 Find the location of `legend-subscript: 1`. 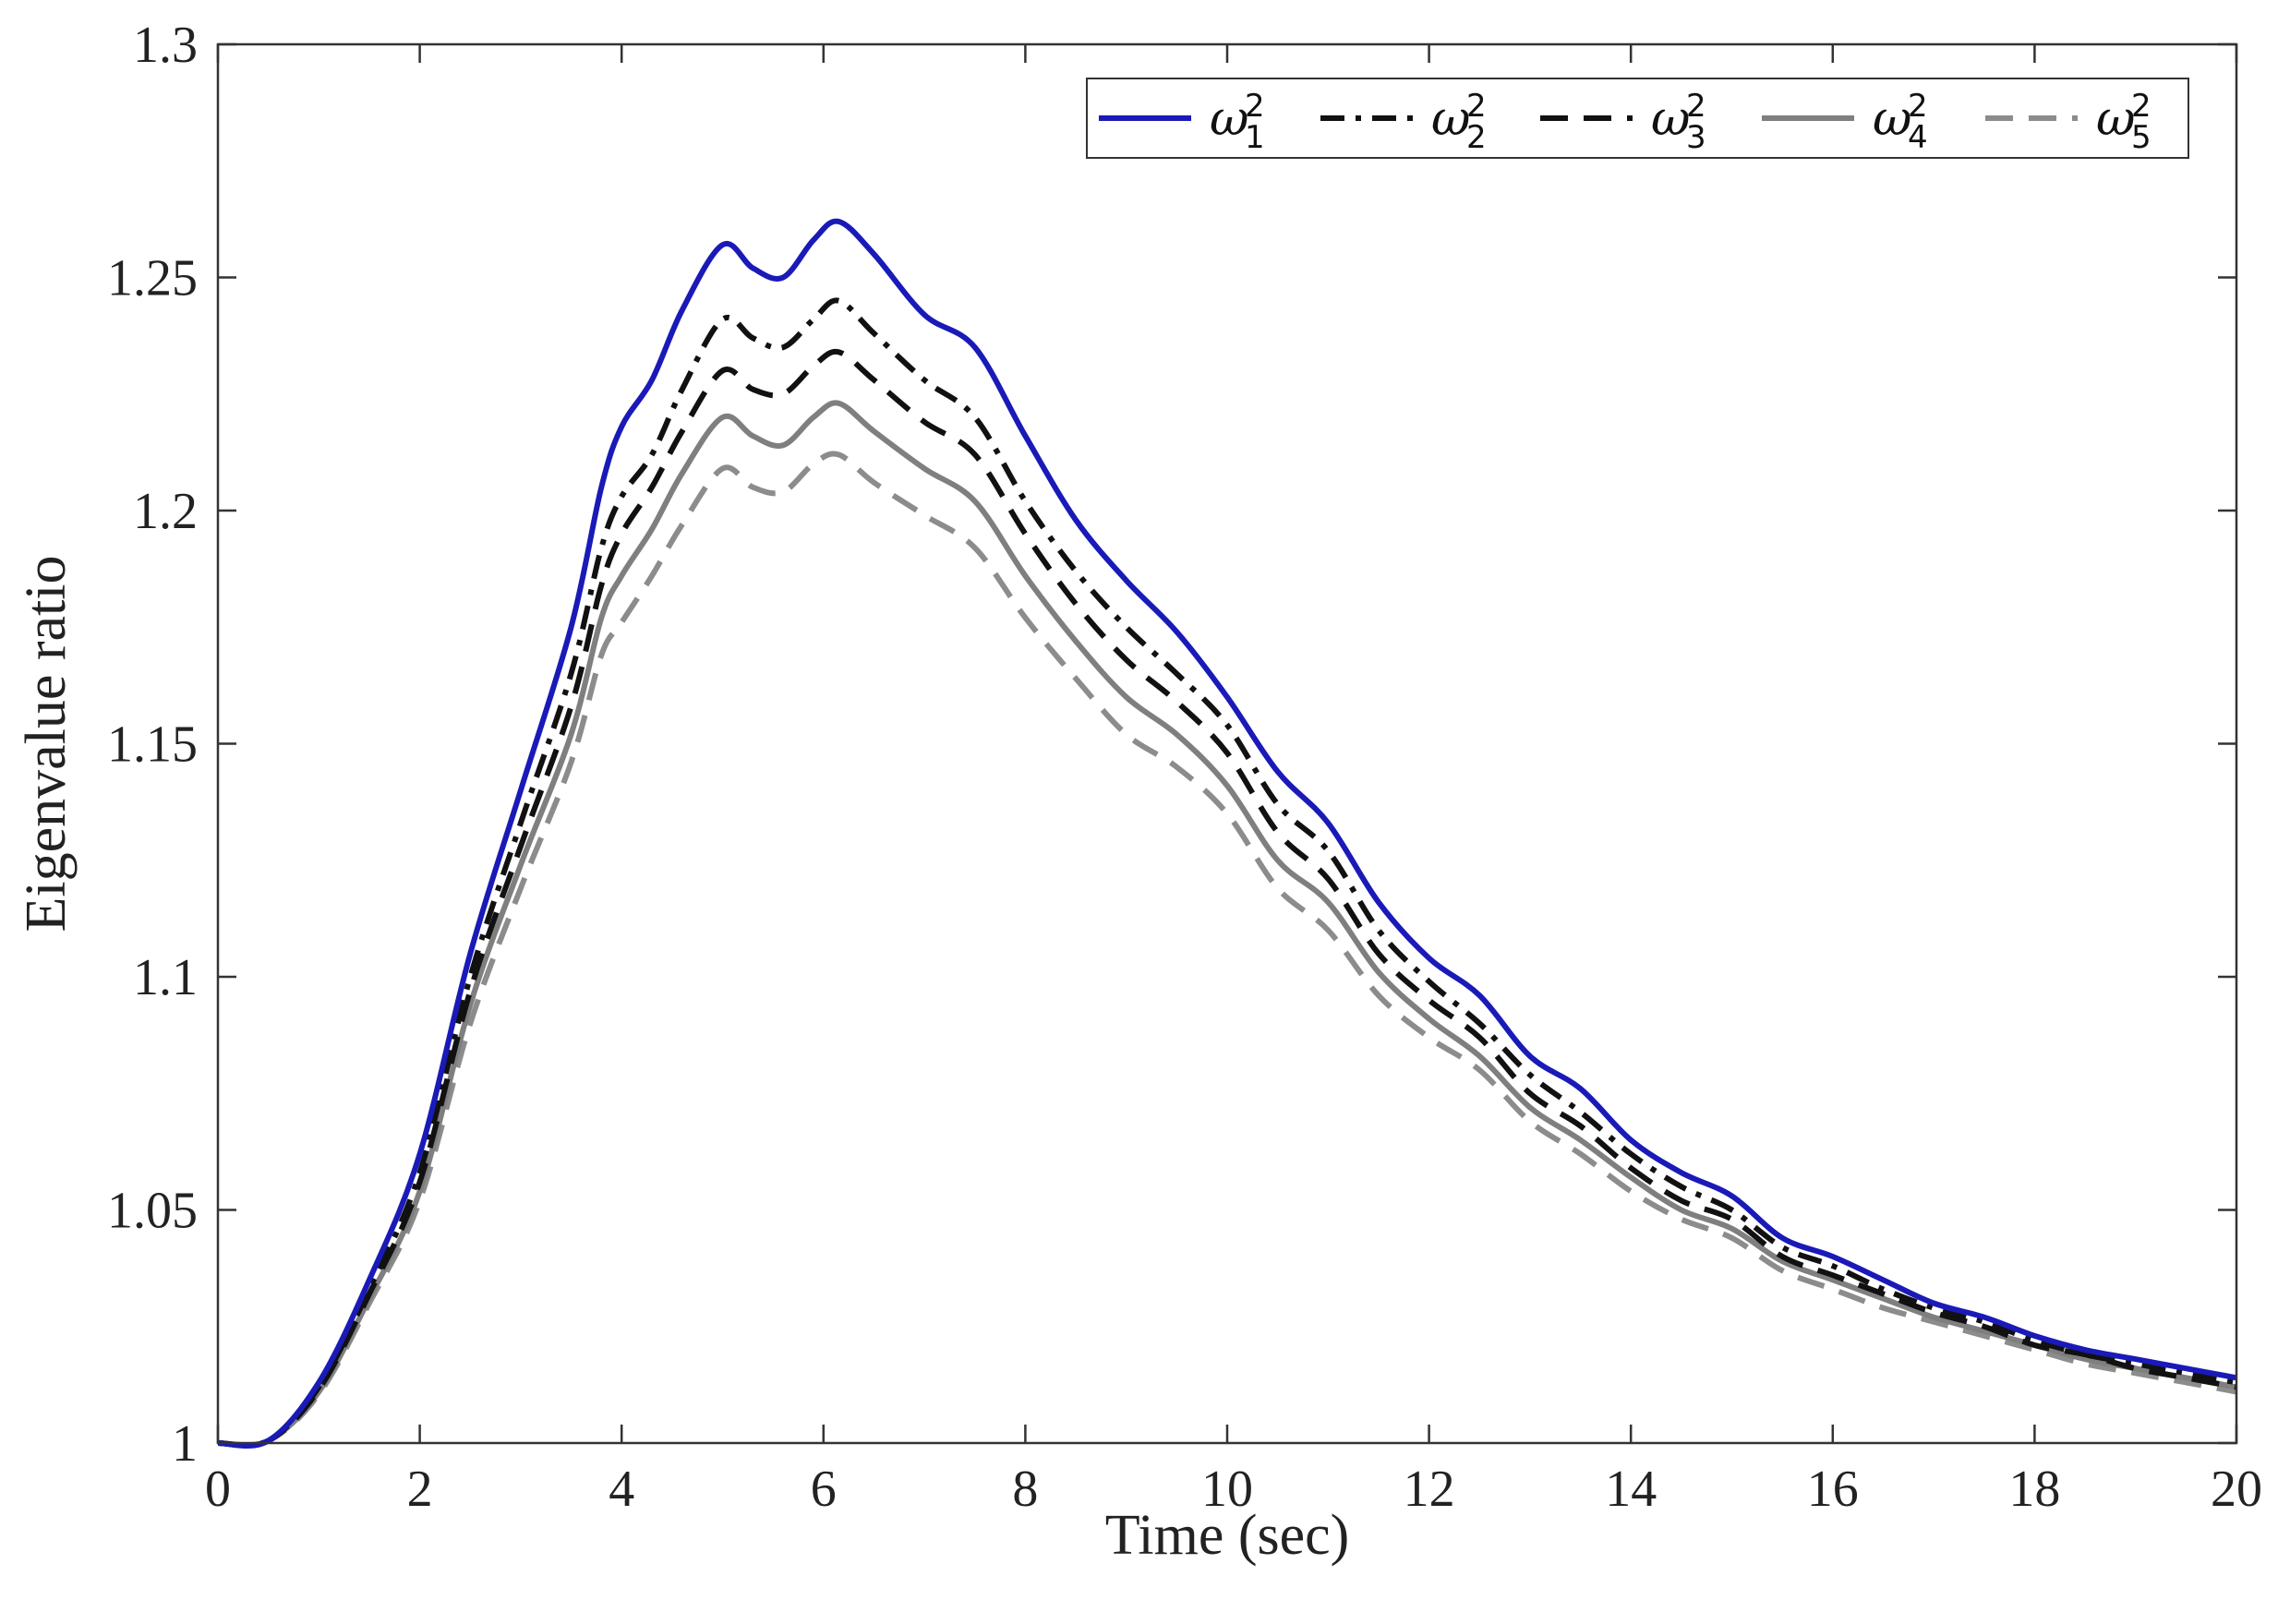

legend-subscript: 1 is located at coordinates (1255, 137).